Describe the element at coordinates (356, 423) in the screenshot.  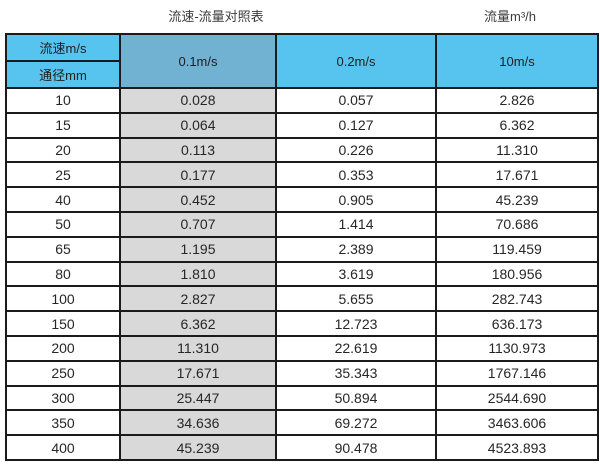
I see `value-cell: 69.272` at that location.